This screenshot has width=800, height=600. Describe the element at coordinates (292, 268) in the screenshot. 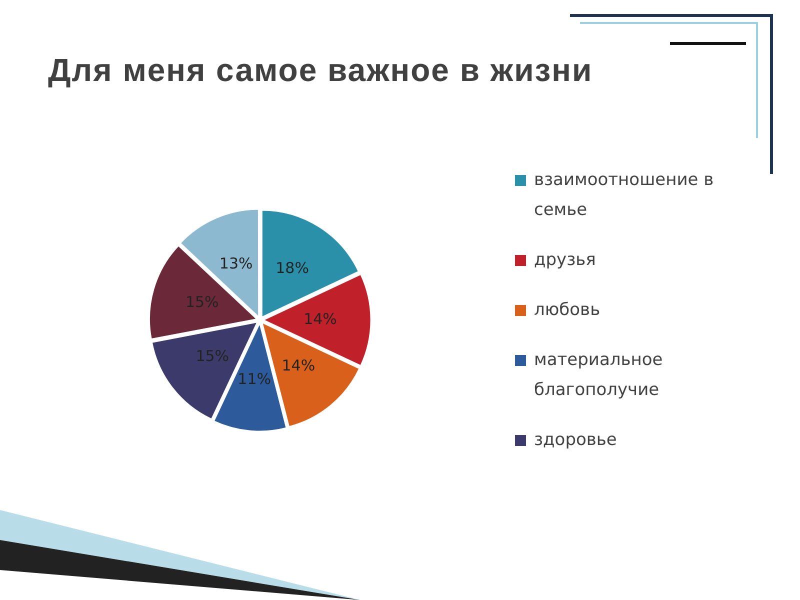

I see `data-label: 18%` at that location.